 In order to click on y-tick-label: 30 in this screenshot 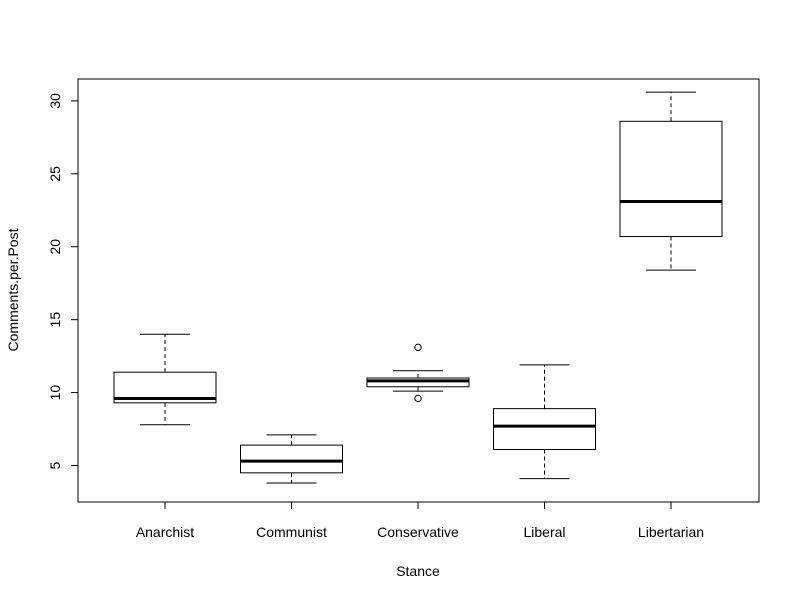, I will do `click(55, 101)`.